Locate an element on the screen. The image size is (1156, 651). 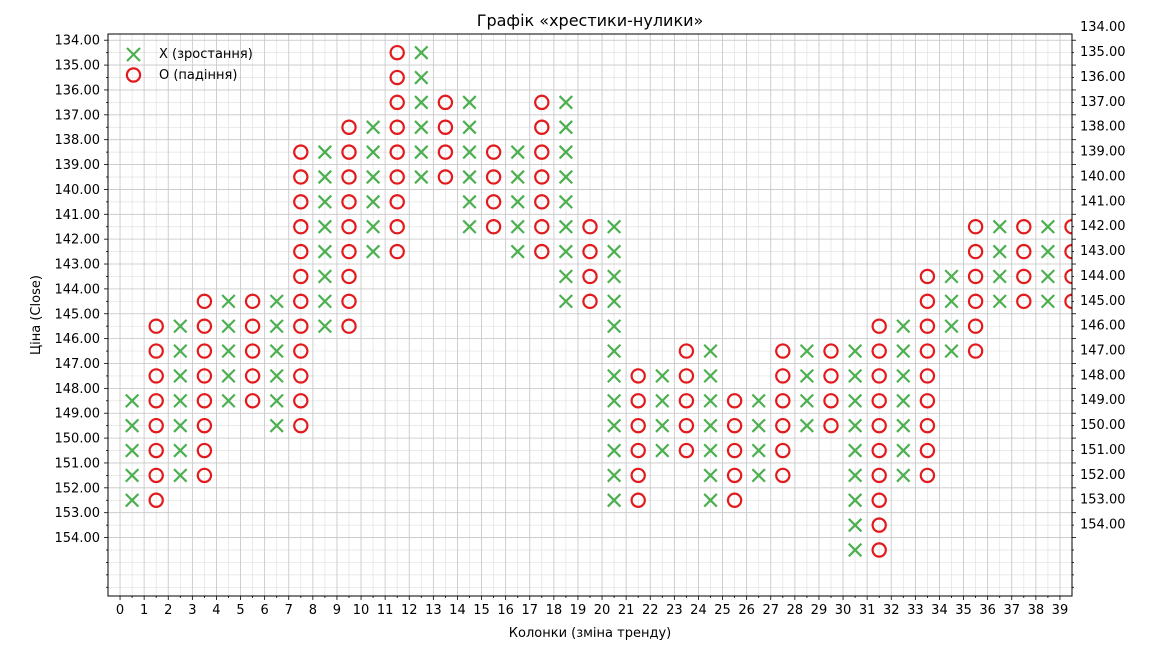
right-y-tick-label: 154.00 is located at coordinates (1103, 525).